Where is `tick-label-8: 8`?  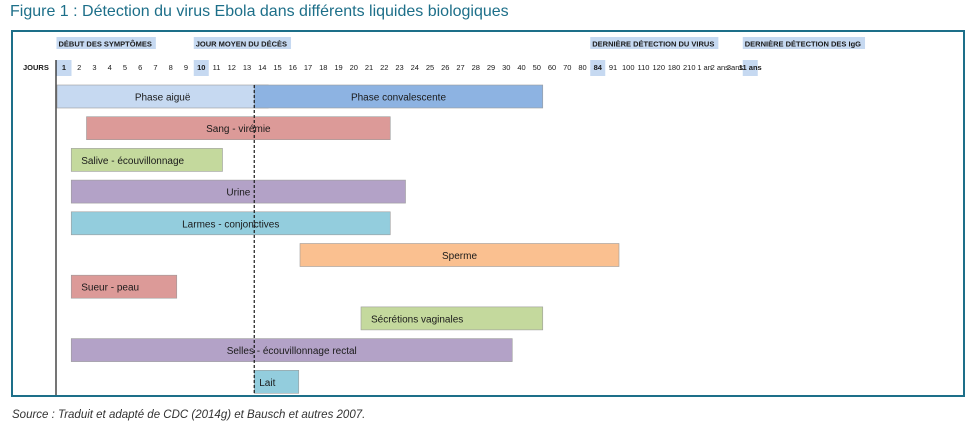
tick-label-8: 8 is located at coordinates (171, 67).